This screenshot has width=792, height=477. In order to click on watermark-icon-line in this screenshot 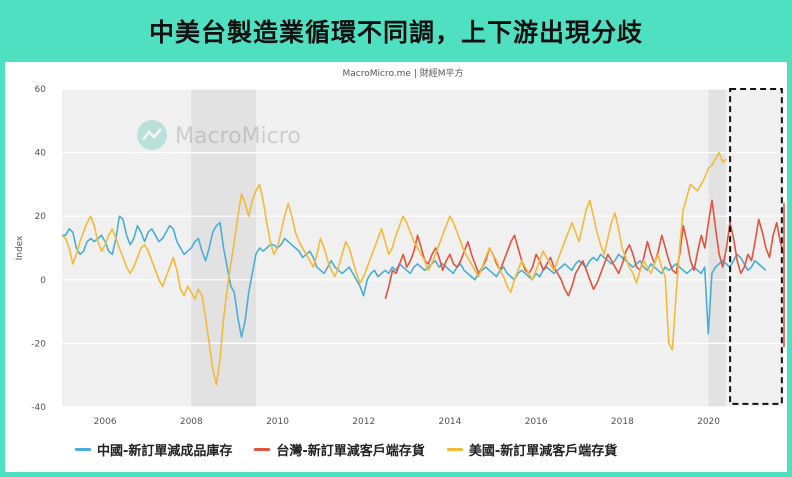, I will do `click(152, 134)`.